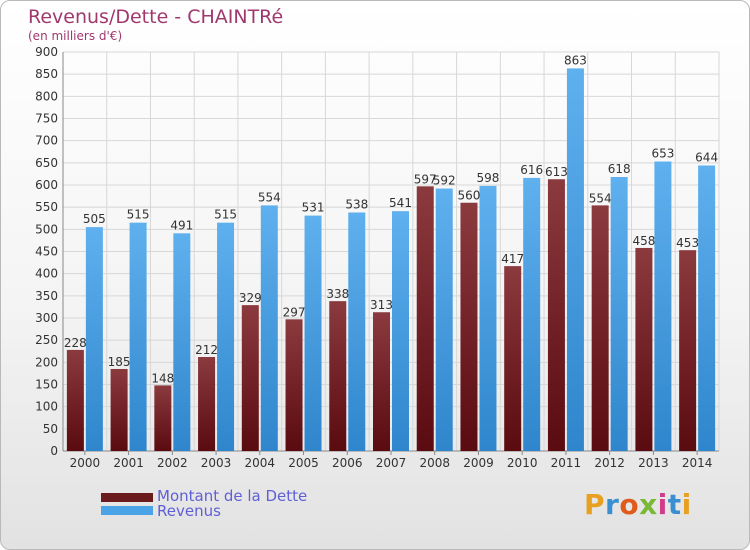 This screenshot has height=550, width=750. I want to click on y-tick-label: 500, so click(46, 229).